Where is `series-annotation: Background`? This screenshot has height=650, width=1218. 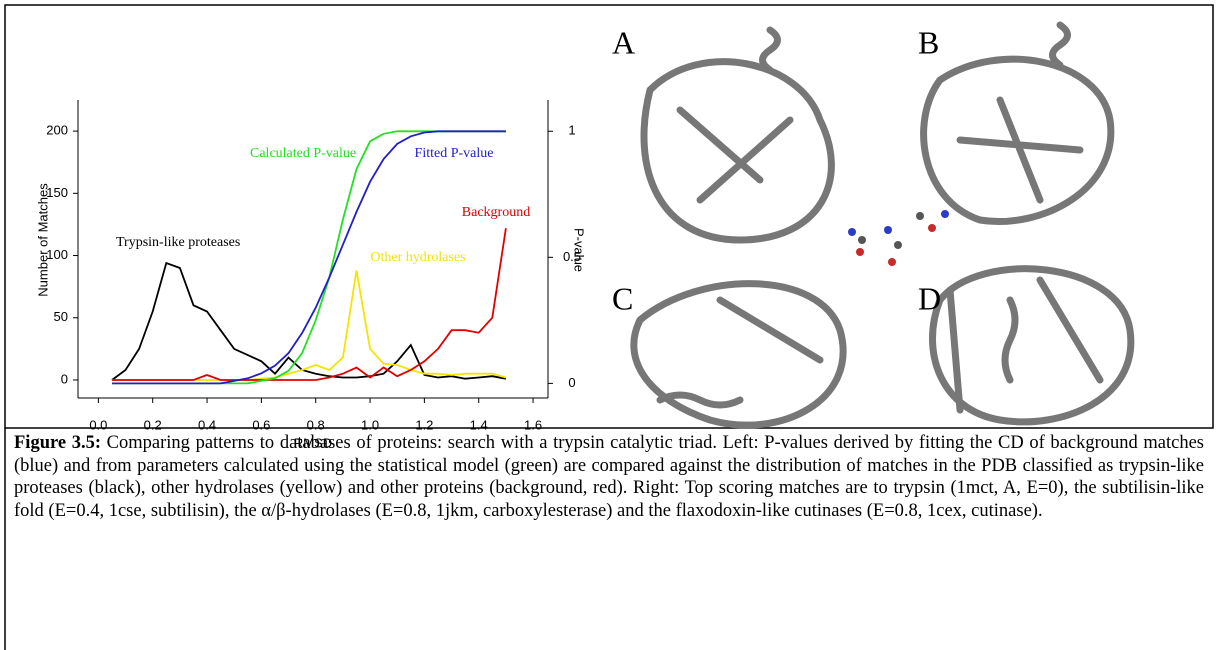
series-annotation: Background is located at coordinates (496, 212).